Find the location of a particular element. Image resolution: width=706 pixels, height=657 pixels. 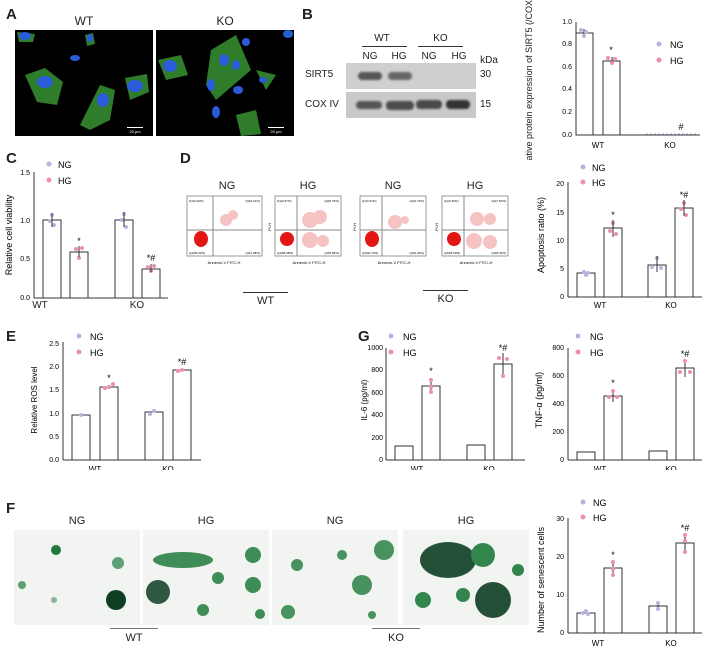

svg-text: Q2(6.79%) is located at coordinates (331, 201).